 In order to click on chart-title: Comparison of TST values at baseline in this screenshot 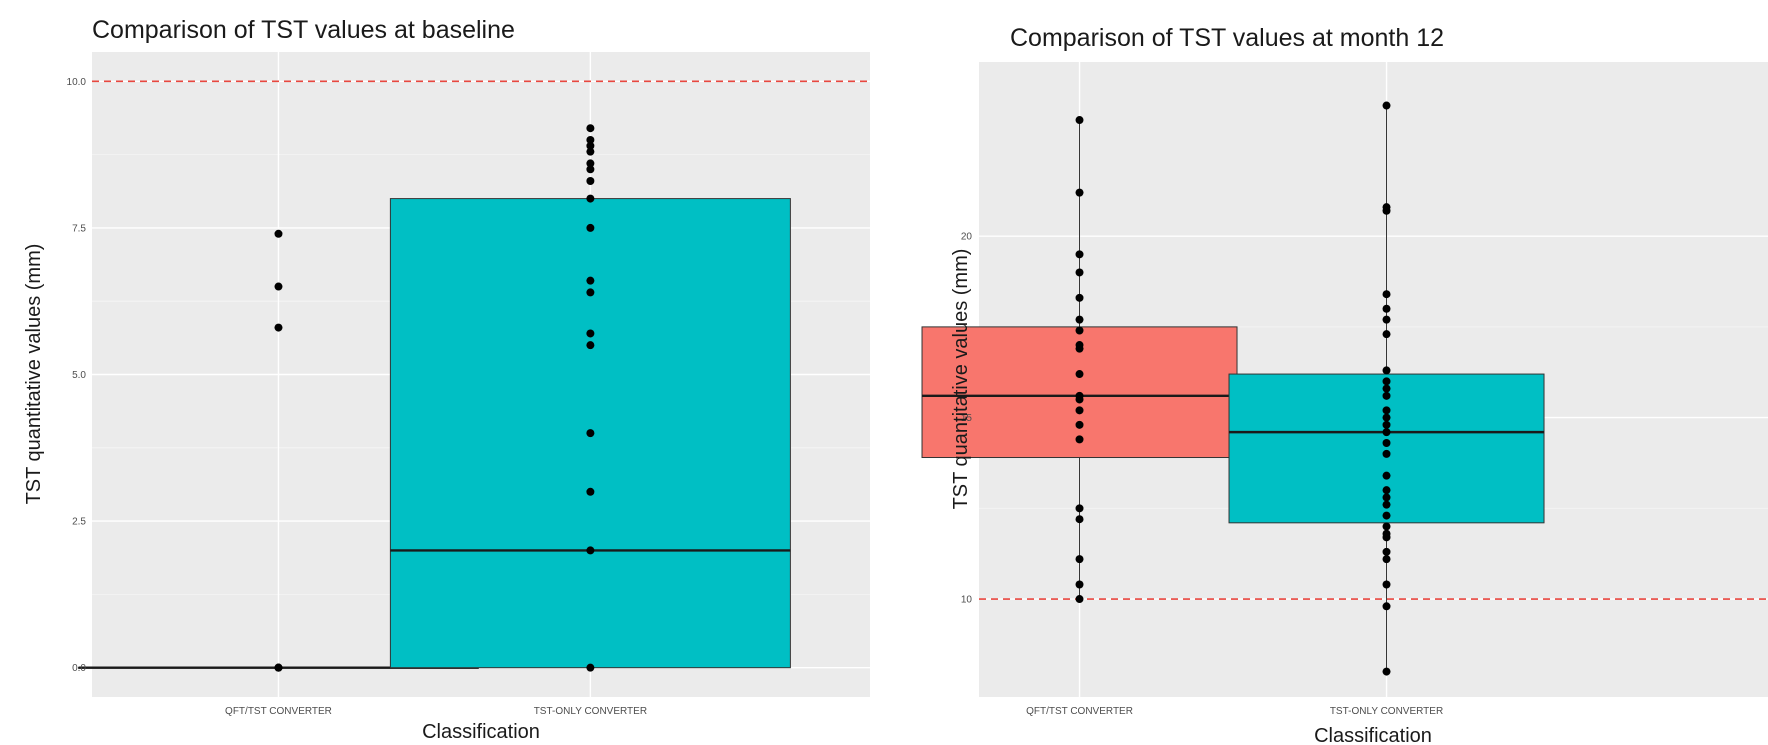, I will do `click(303, 30)`.